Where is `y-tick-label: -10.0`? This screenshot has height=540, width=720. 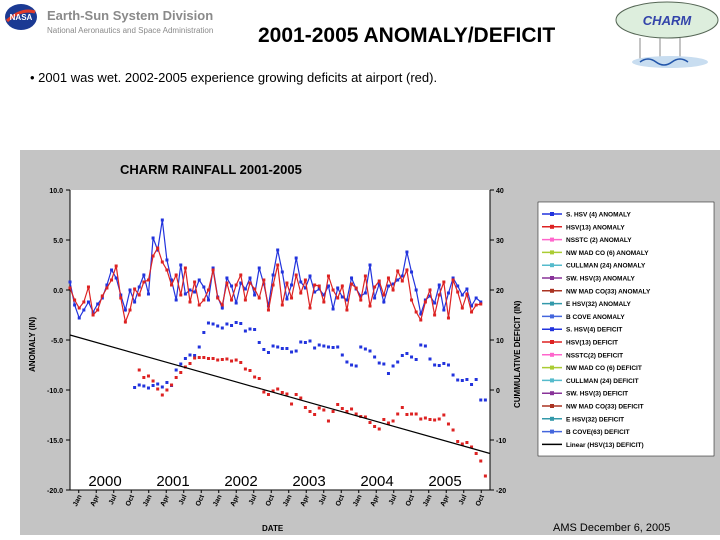 y-tick-label: -10.0 is located at coordinates (55, 391).